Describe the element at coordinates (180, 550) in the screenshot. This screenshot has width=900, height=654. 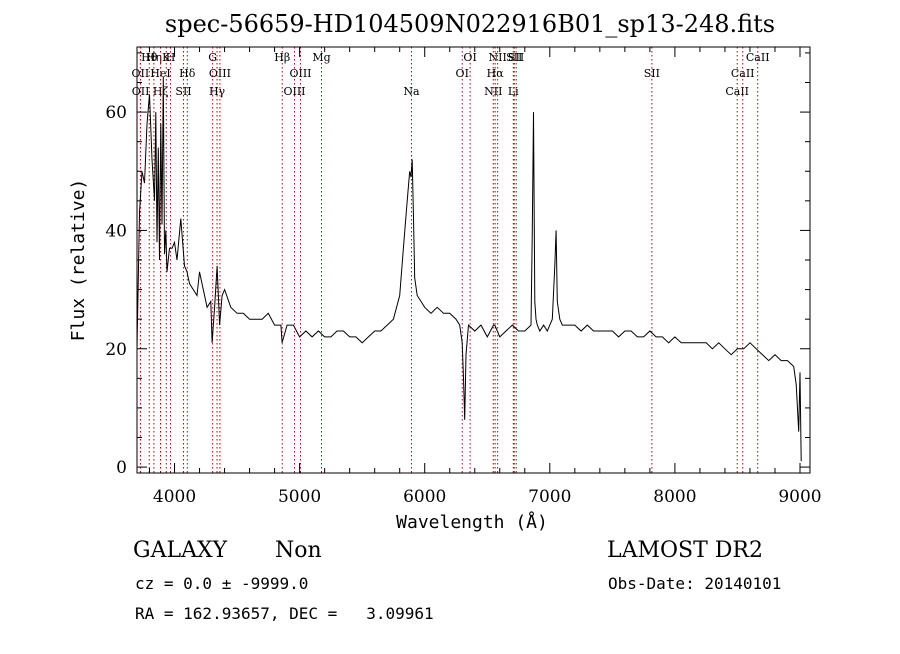
I see `spectral-class: GALAXY` at that location.